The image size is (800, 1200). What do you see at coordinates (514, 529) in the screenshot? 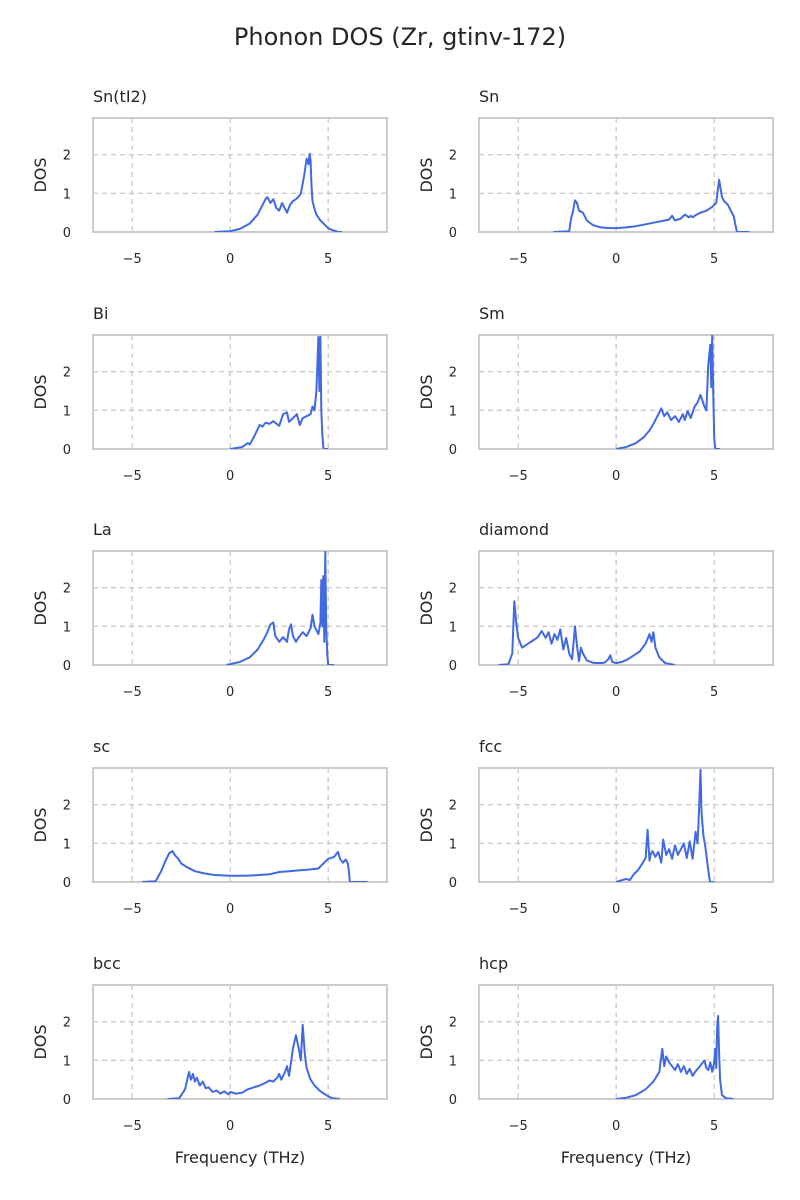
I see `subplot-title: diamond` at bounding box center [514, 529].